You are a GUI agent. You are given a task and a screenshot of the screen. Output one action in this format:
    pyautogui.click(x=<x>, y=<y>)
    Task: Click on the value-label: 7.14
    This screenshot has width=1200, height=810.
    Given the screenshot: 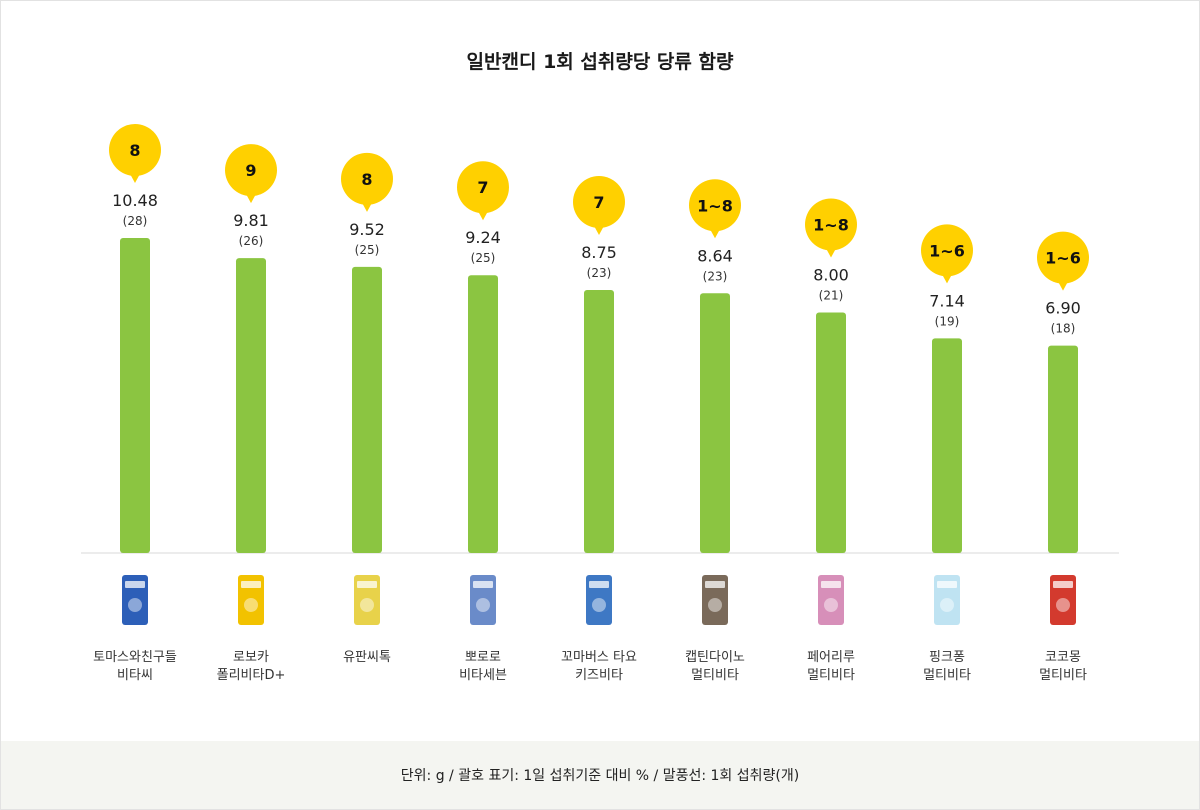 What is the action you would take?
    pyautogui.click(x=947, y=300)
    